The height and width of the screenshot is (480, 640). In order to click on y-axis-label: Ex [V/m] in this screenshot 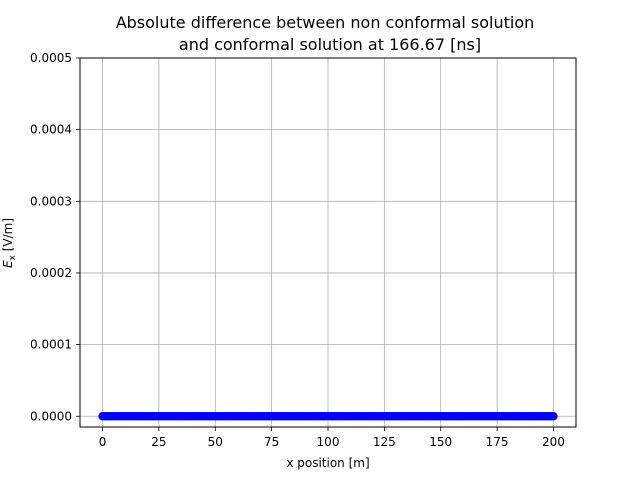, I will do `click(9, 243)`.